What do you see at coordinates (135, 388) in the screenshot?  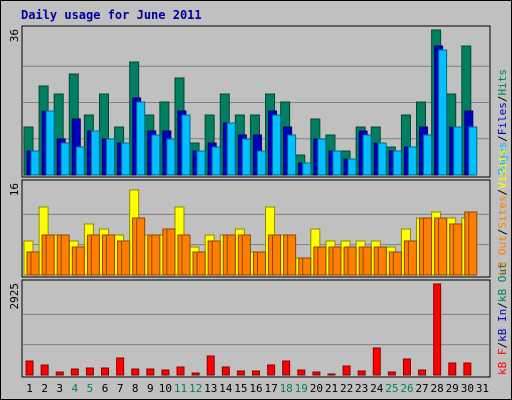 I see `x-tick-label: 8` at bounding box center [135, 388].